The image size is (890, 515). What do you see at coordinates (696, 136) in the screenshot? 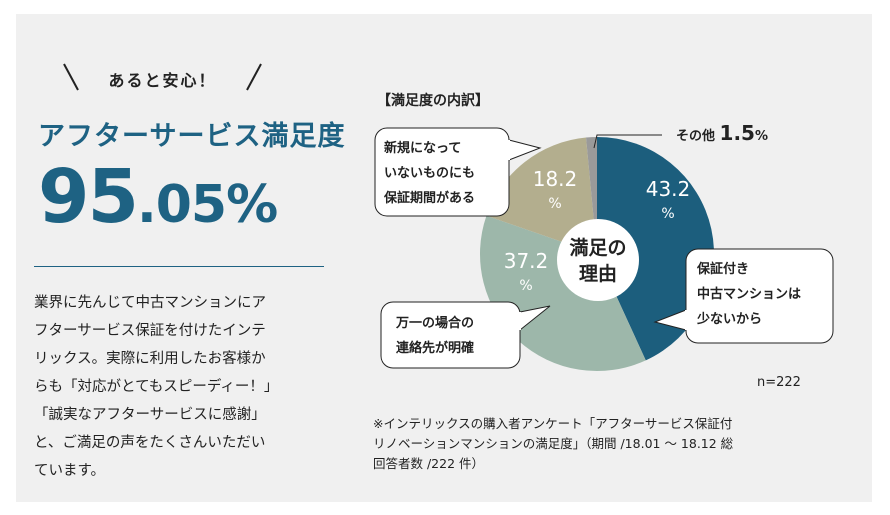
I see `other-label-name: その他` at bounding box center [696, 136].